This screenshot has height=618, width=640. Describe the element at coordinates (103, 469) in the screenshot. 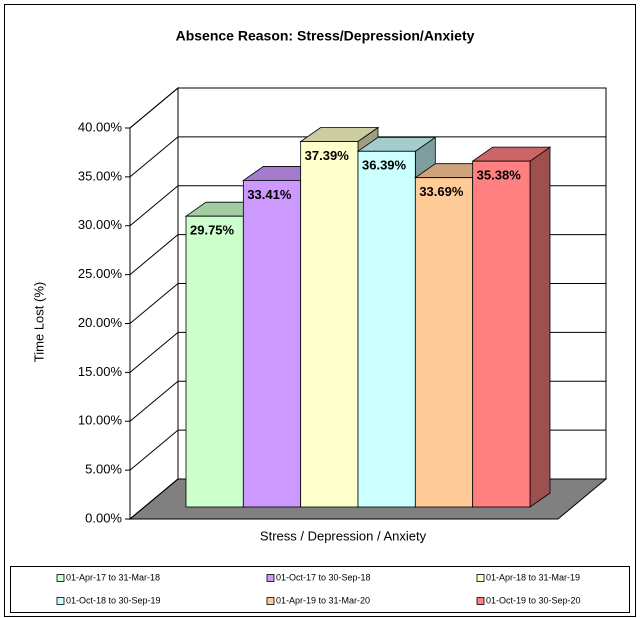

I see `y-tick-label: 5.00%` at that location.